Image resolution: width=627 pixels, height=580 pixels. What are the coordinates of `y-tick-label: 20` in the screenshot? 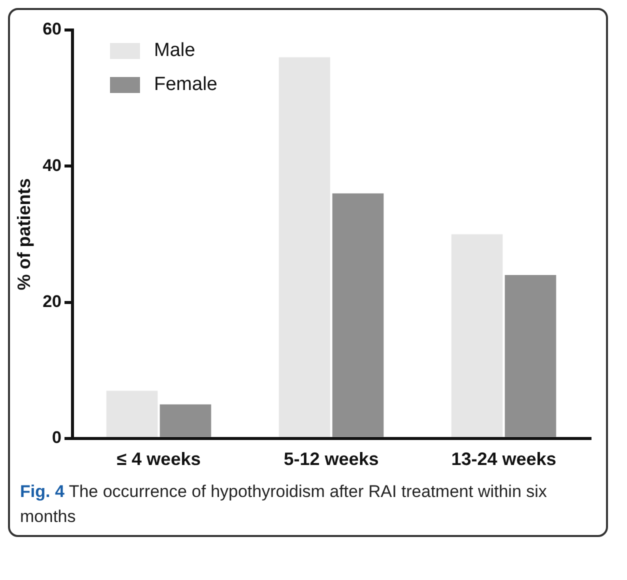 It's located at (52, 301).